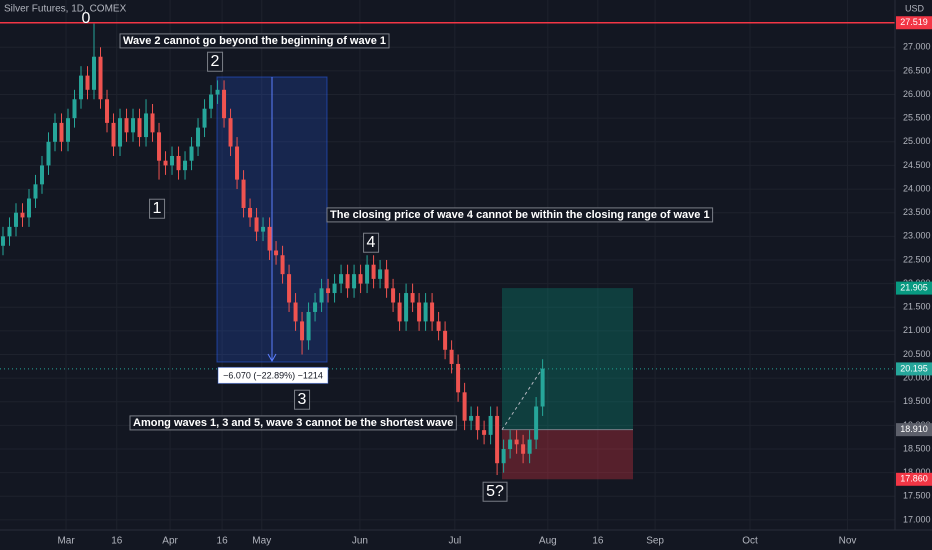 Image resolution: width=932 pixels, height=550 pixels. I want to click on y-tick-label: 21.000, so click(917, 330).